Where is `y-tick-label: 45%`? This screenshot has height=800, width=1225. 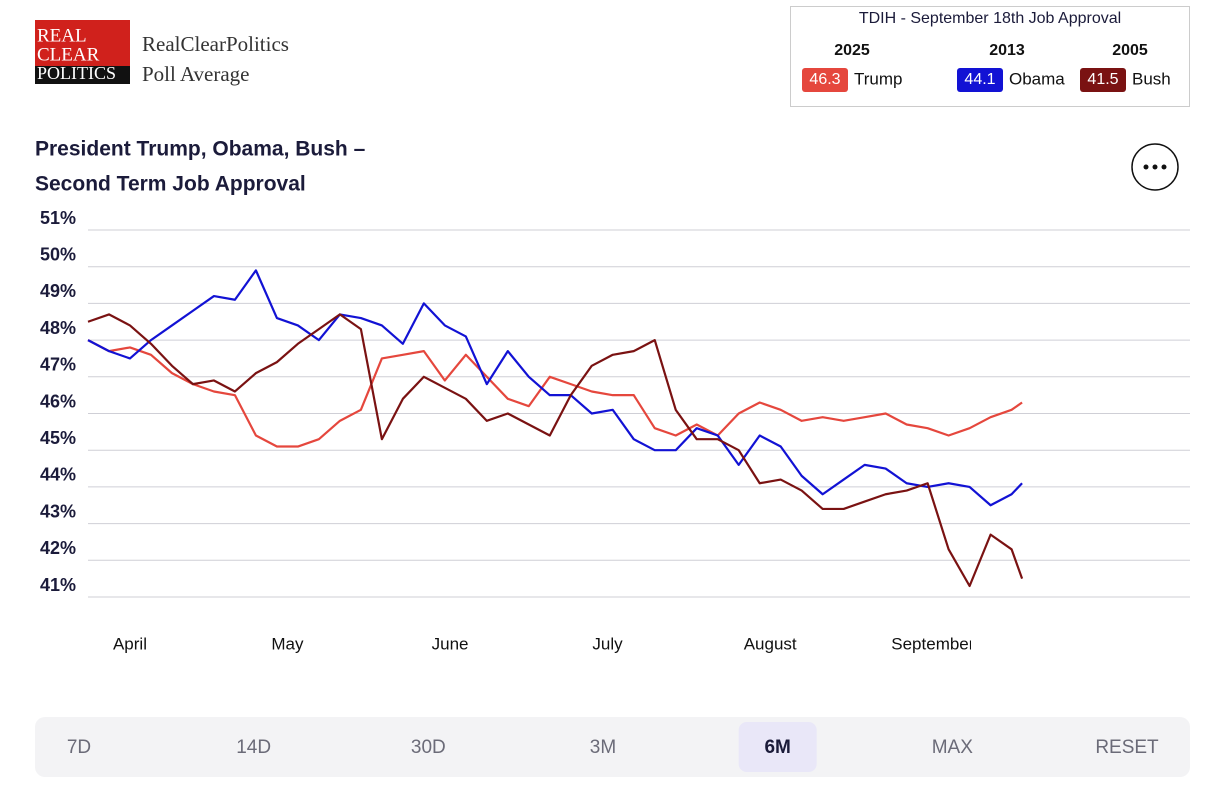 y-tick-label: 45% is located at coordinates (58, 438).